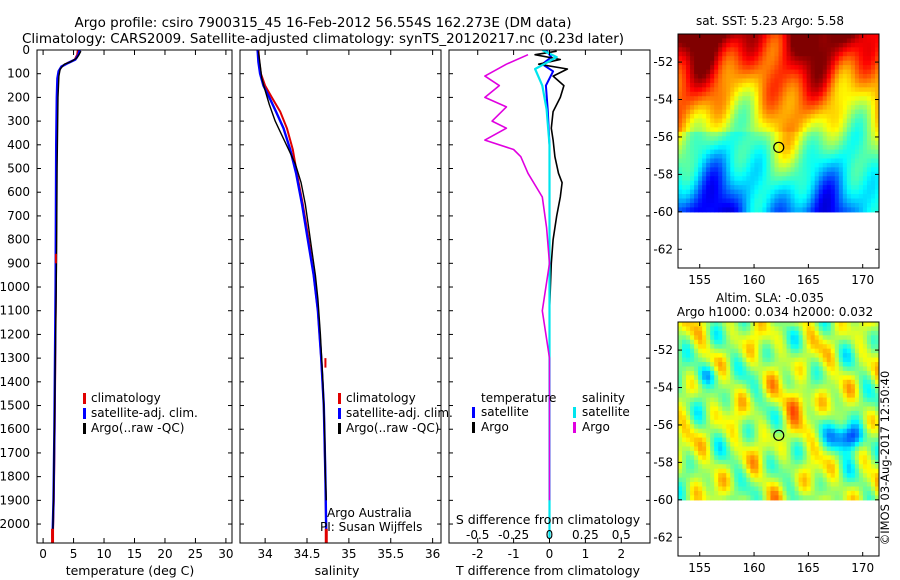 This screenshot has width=900, height=580. What do you see at coordinates (164, 554) in the screenshot?
I see `x-tick-label: 20` at bounding box center [164, 554].